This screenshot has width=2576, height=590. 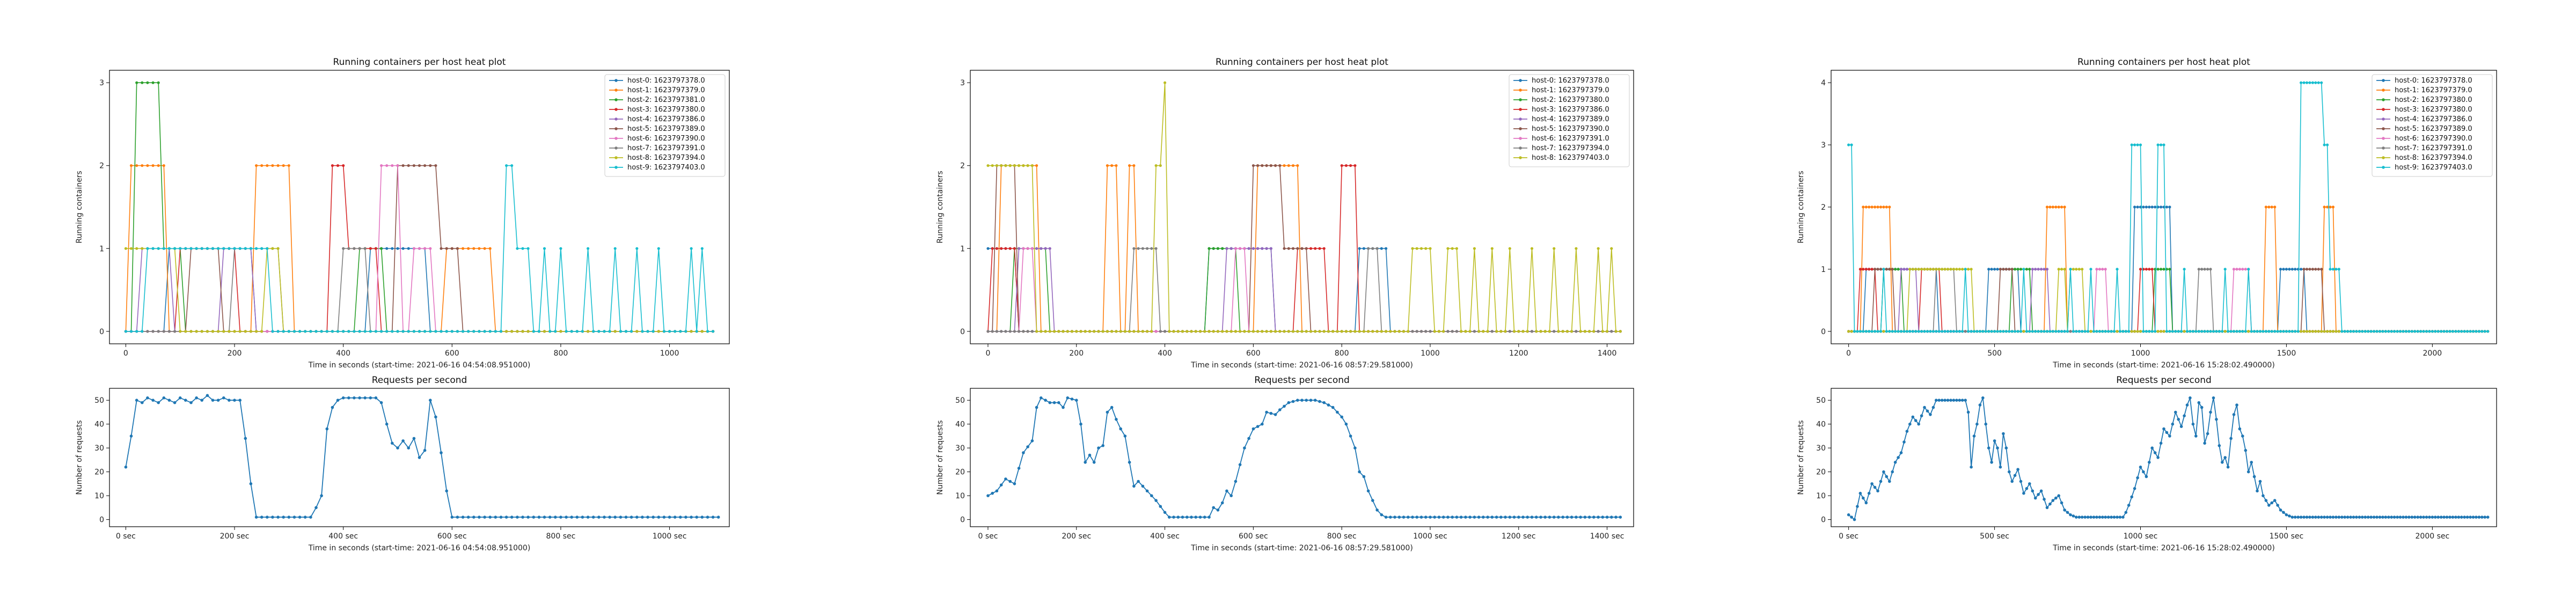 What do you see at coordinates (1430, 536) in the screenshot?
I see `x-tick-label: 1000 sec` at bounding box center [1430, 536].